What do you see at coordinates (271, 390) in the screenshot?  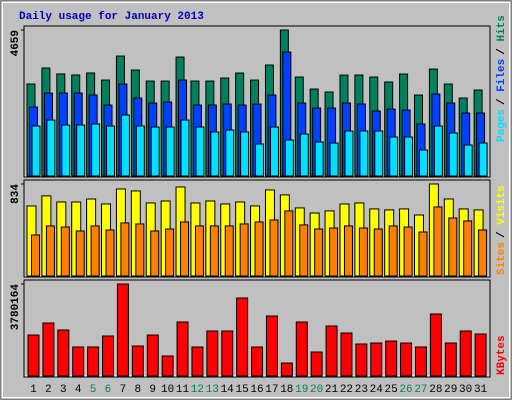 I see `x-tick-label: 17` at bounding box center [271, 390].